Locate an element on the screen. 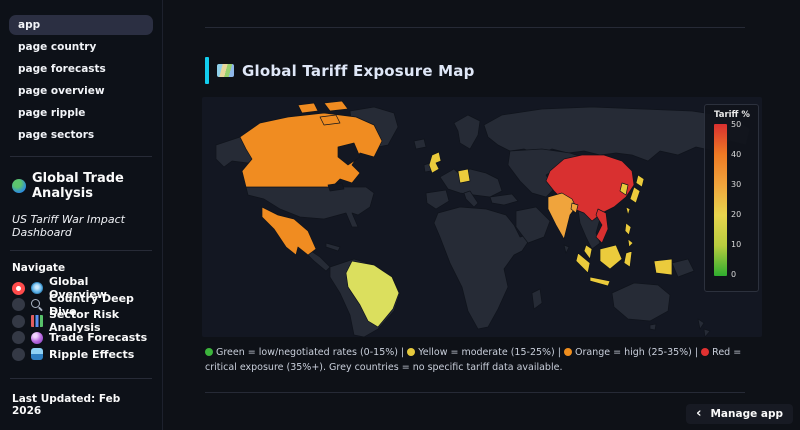 The height and width of the screenshot is (430, 800). manage-app-label: Manage app is located at coordinates (746, 414).